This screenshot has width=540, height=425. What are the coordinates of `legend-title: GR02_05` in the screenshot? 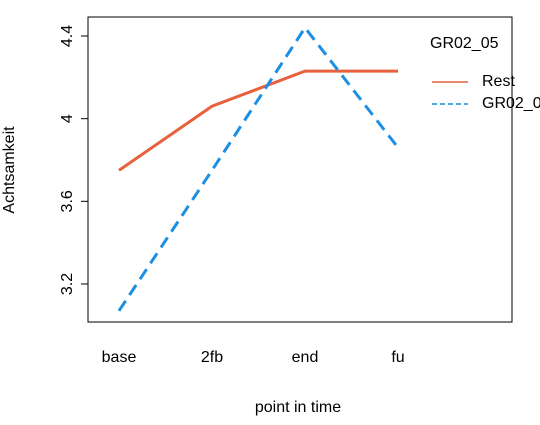 It's located at (464, 43).